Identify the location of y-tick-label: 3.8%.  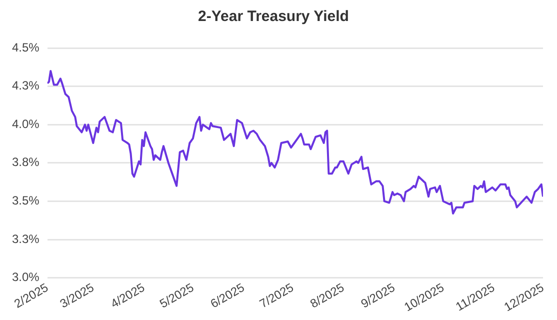
(26, 162).